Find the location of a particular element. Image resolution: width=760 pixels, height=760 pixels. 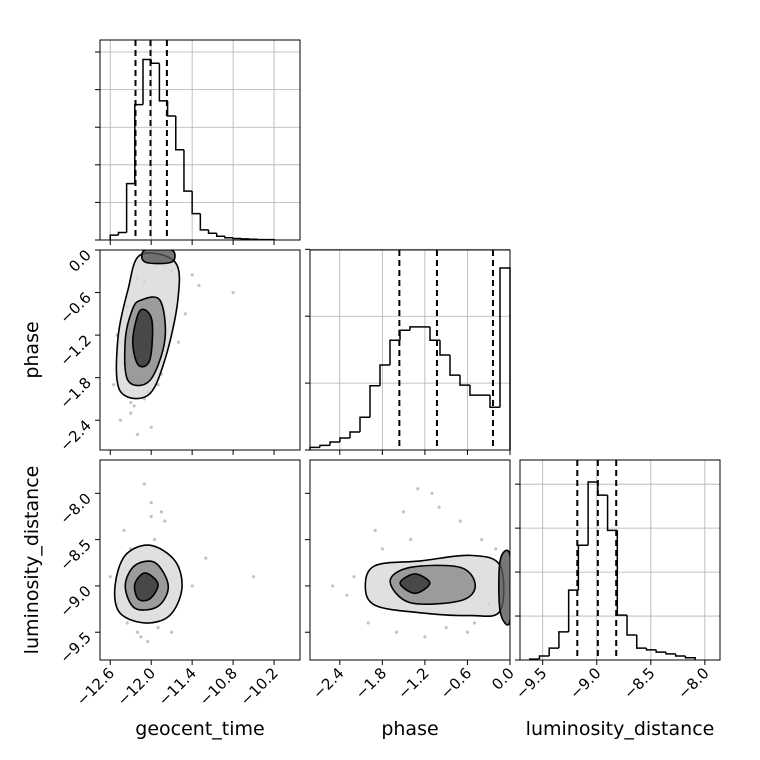

y-tick-label: −1.2 is located at coordinates (75, 350).